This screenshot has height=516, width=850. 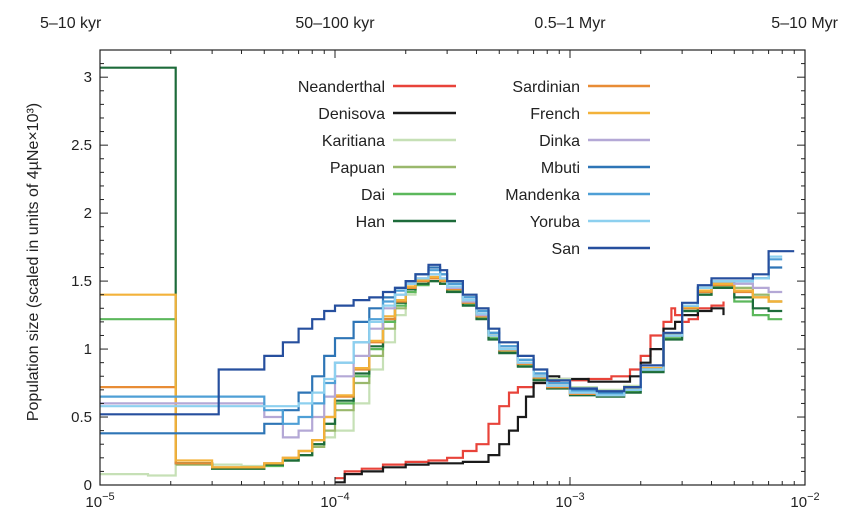 I want to click on x-tick-exponent: −5, so click(x=108, y=497).